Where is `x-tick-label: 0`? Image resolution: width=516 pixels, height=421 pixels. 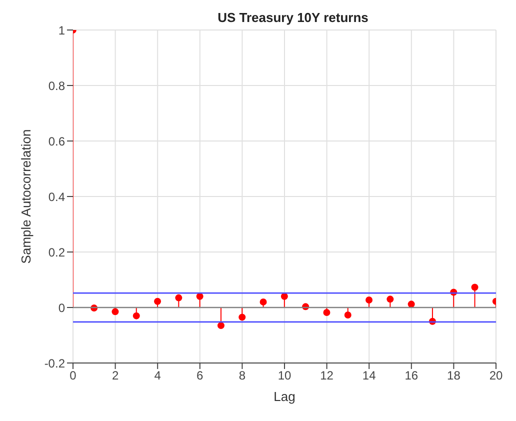 x-tick-label: 0 is located at coordinates (73, 375).